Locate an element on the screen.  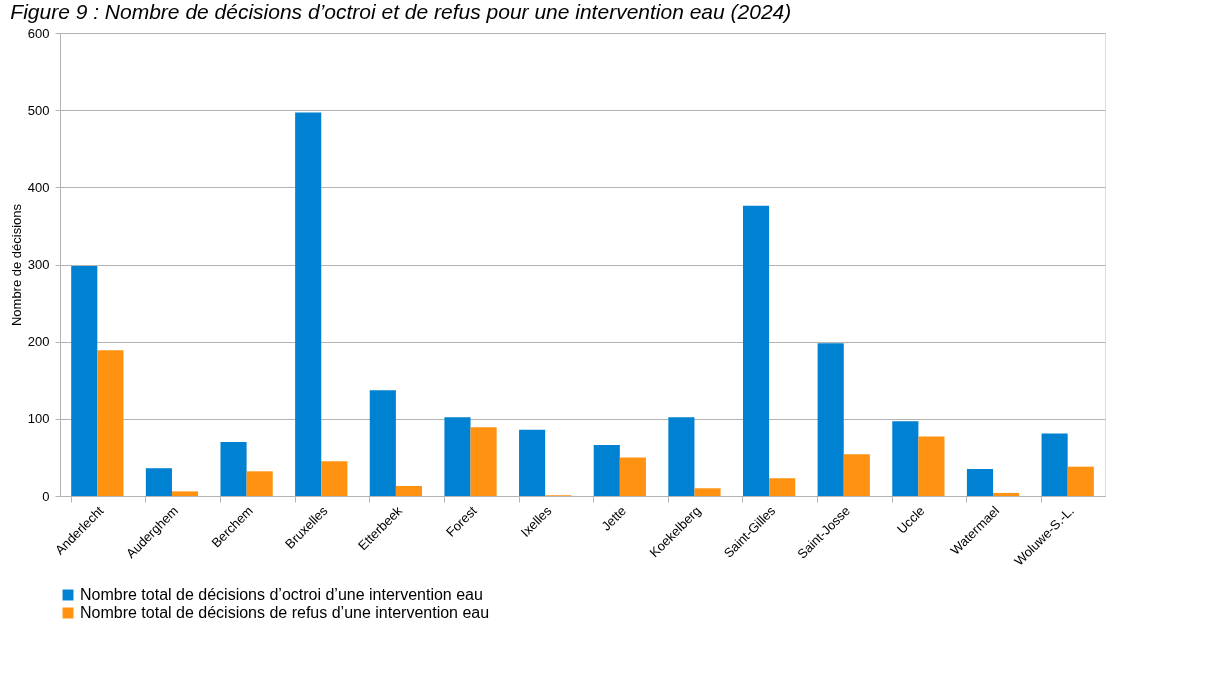
y-tick-label: 400 is located at coordinates (38, 187).